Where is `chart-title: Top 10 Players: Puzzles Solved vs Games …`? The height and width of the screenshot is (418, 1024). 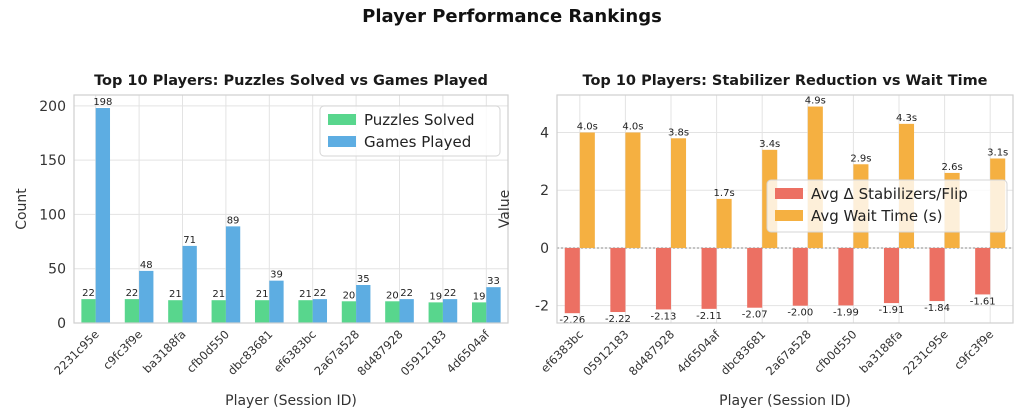
chart-title: Top 10 Players: Puzzles Solved vs Games … is located at coordinates (291, 81).